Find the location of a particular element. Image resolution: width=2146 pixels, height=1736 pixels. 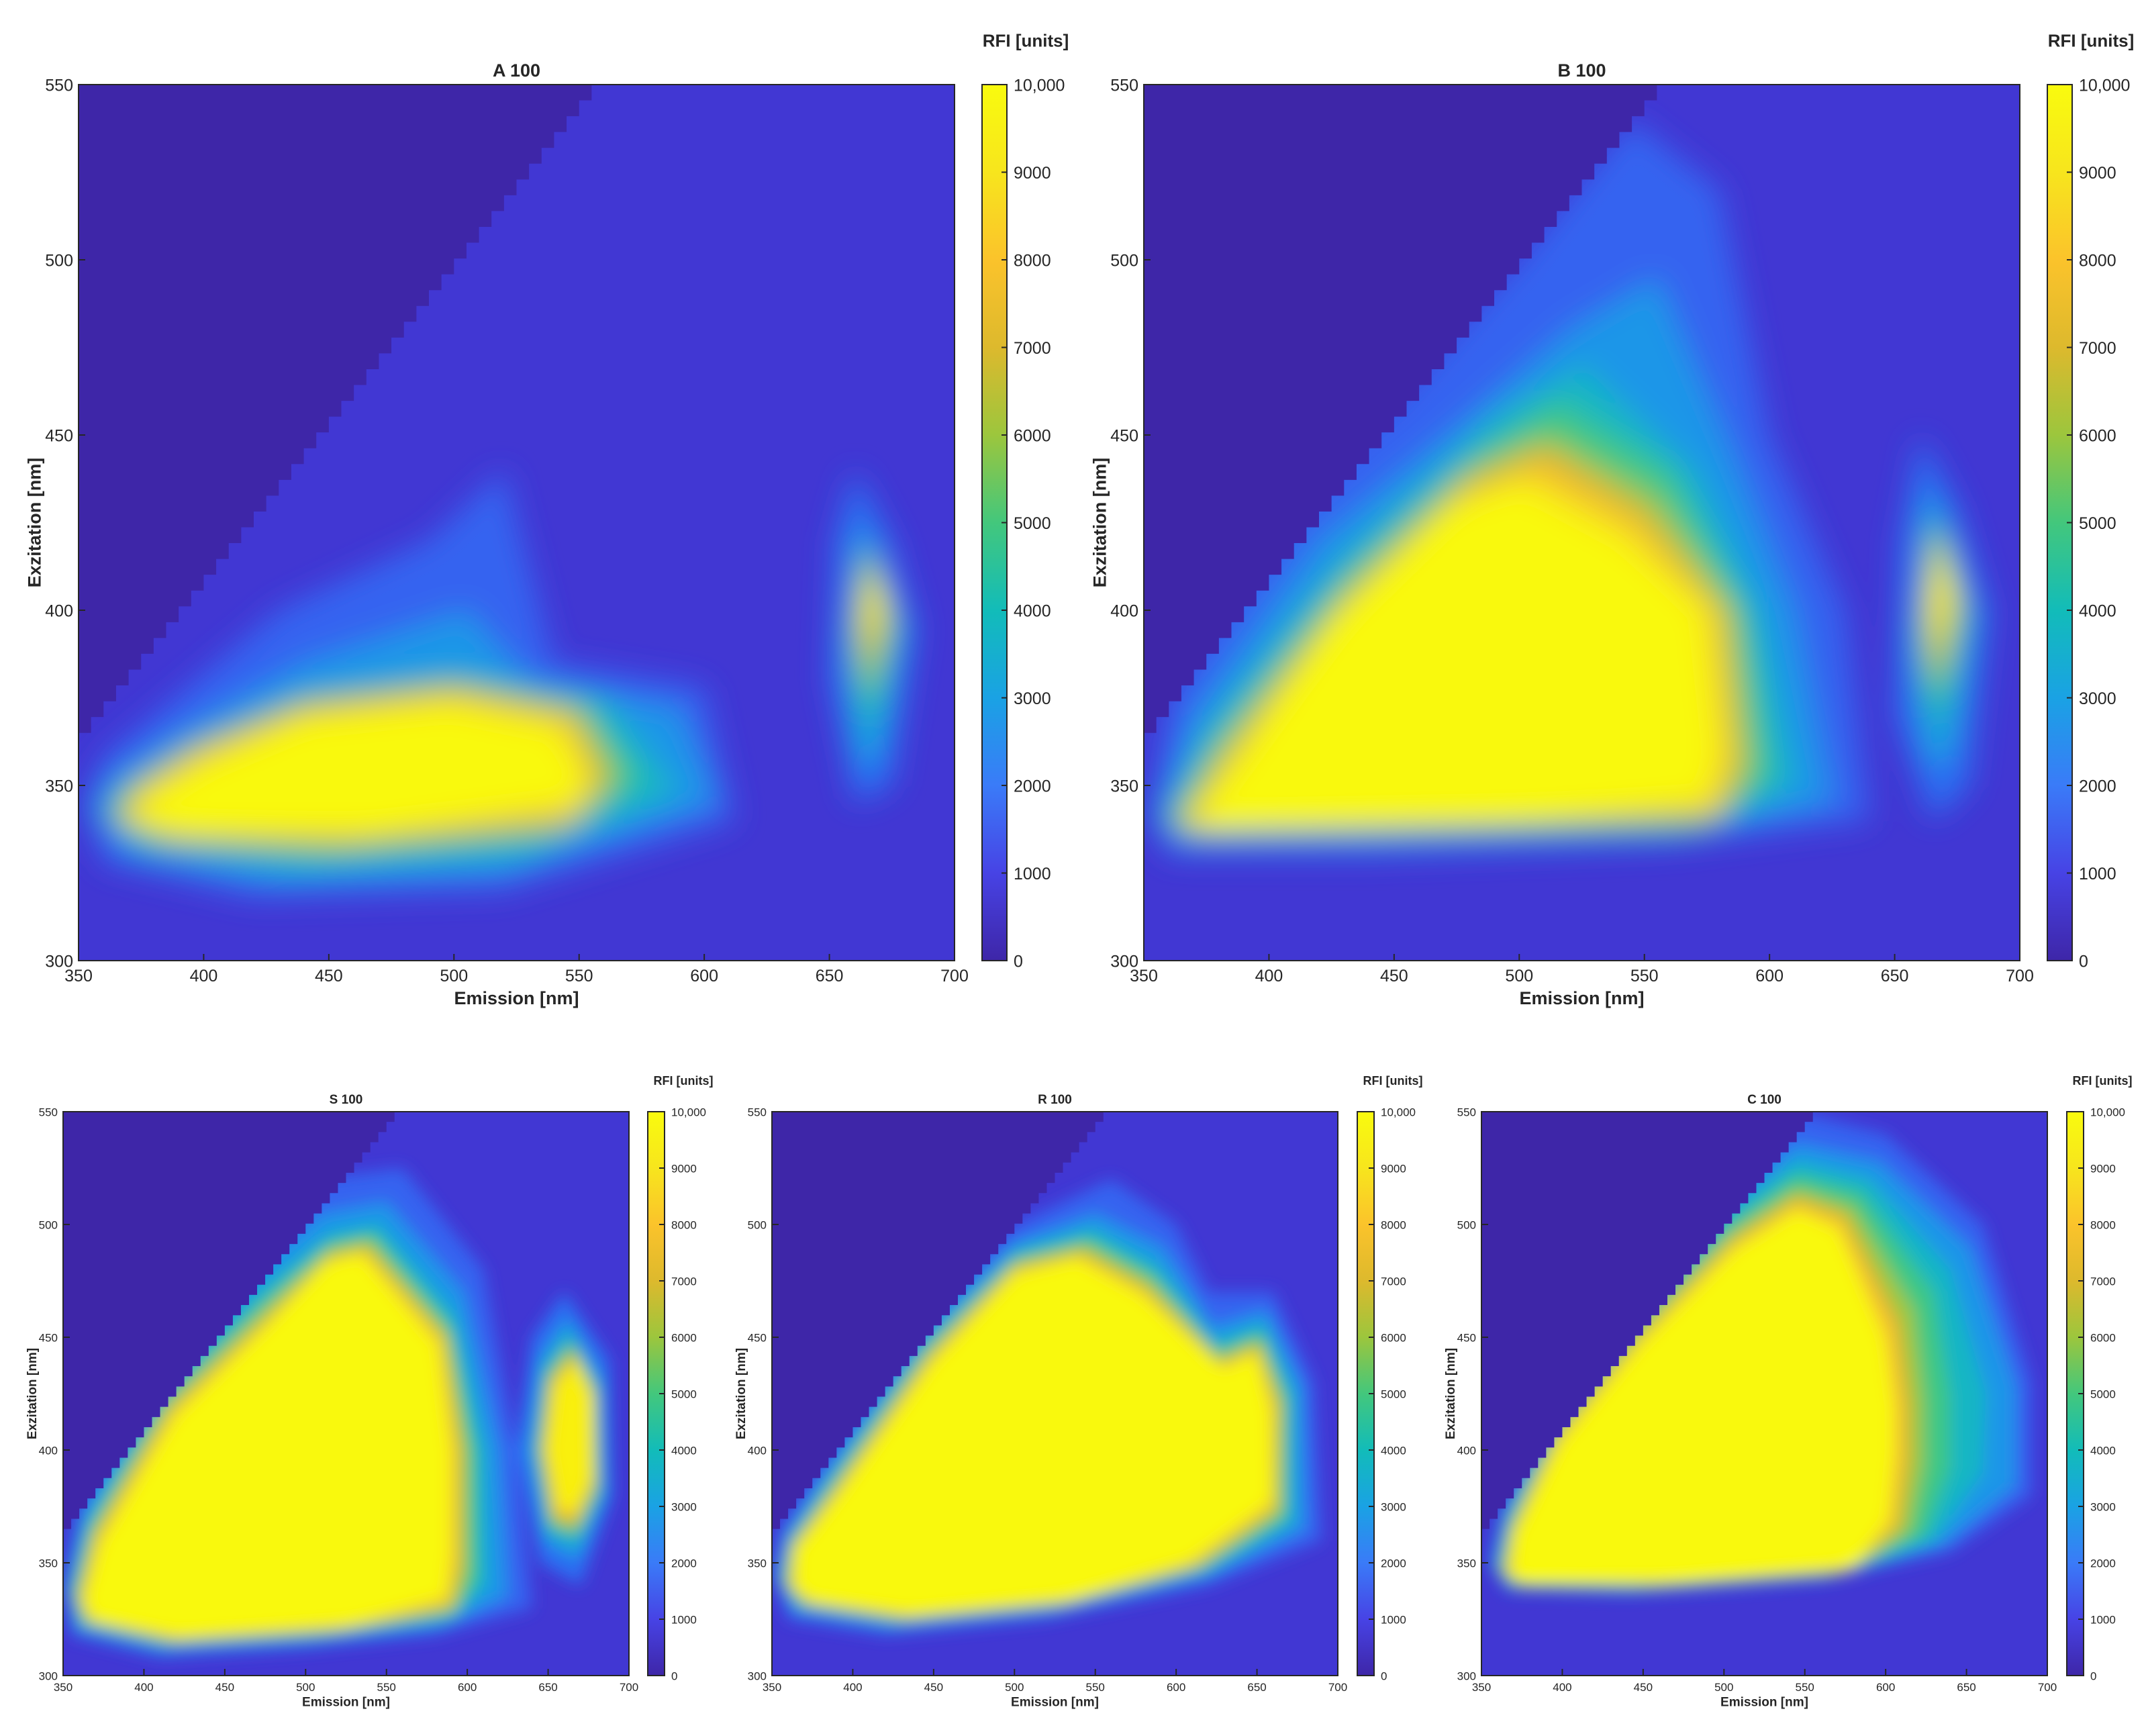

plot-area is located at coordinates (1764, 1394).